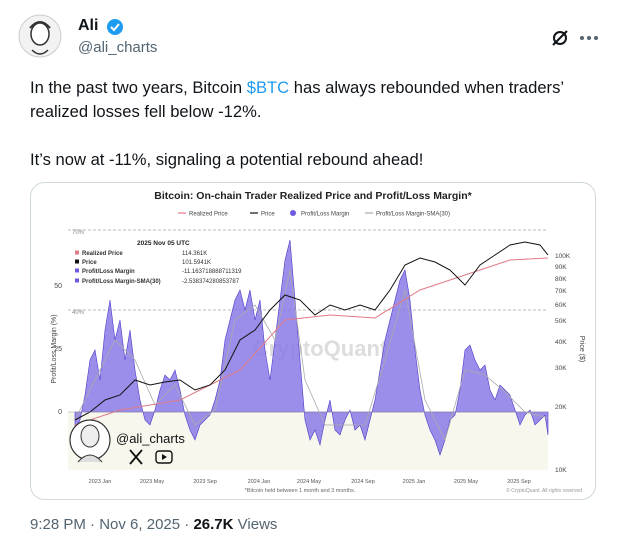  I want to click on cashtag-link: $BTC, so click(268, 87).